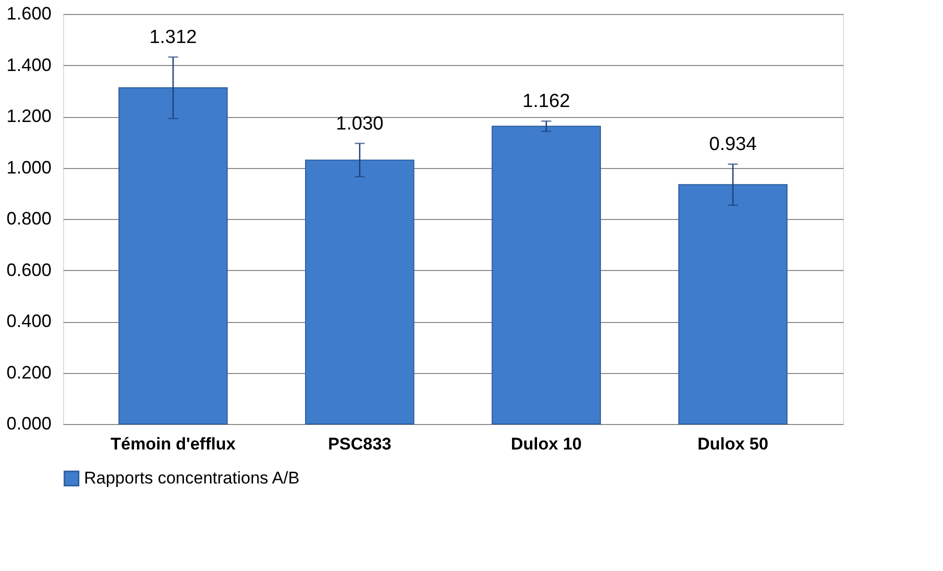 This screenshot has width=943, height=571. Describe the element at coordinates (29, 64) in the screenshot. I see `y-tick-label: 1.400` at that location.